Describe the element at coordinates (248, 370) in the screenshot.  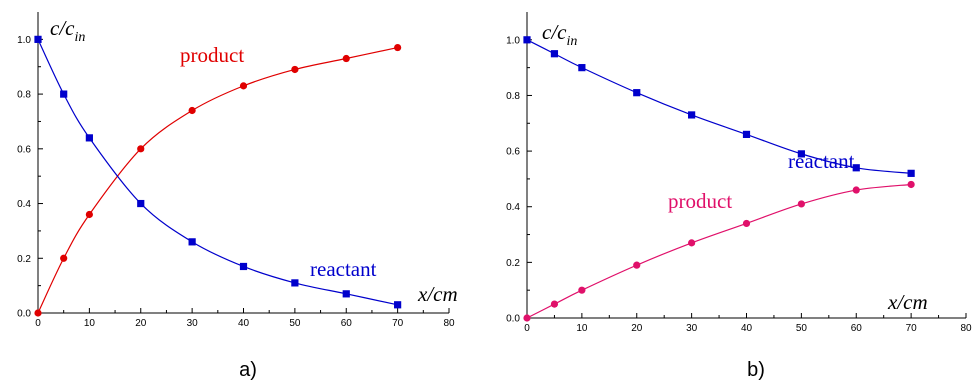
I see `panel-caption: a)` at that location.